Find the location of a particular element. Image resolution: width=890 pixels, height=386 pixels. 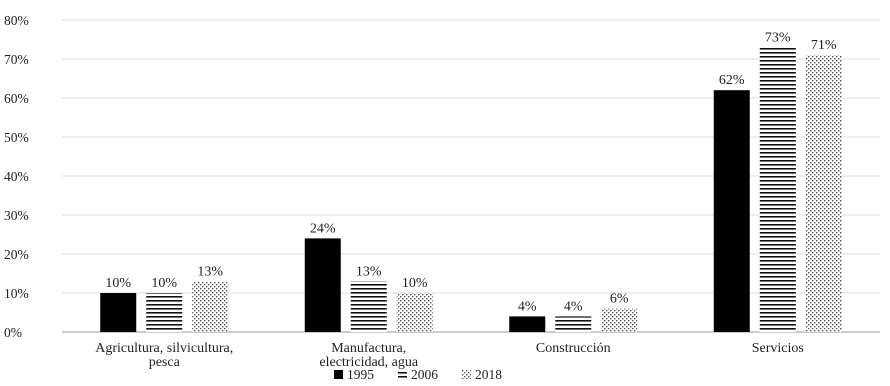

y-tick-label: 70% is located at coordinates (16, 59).